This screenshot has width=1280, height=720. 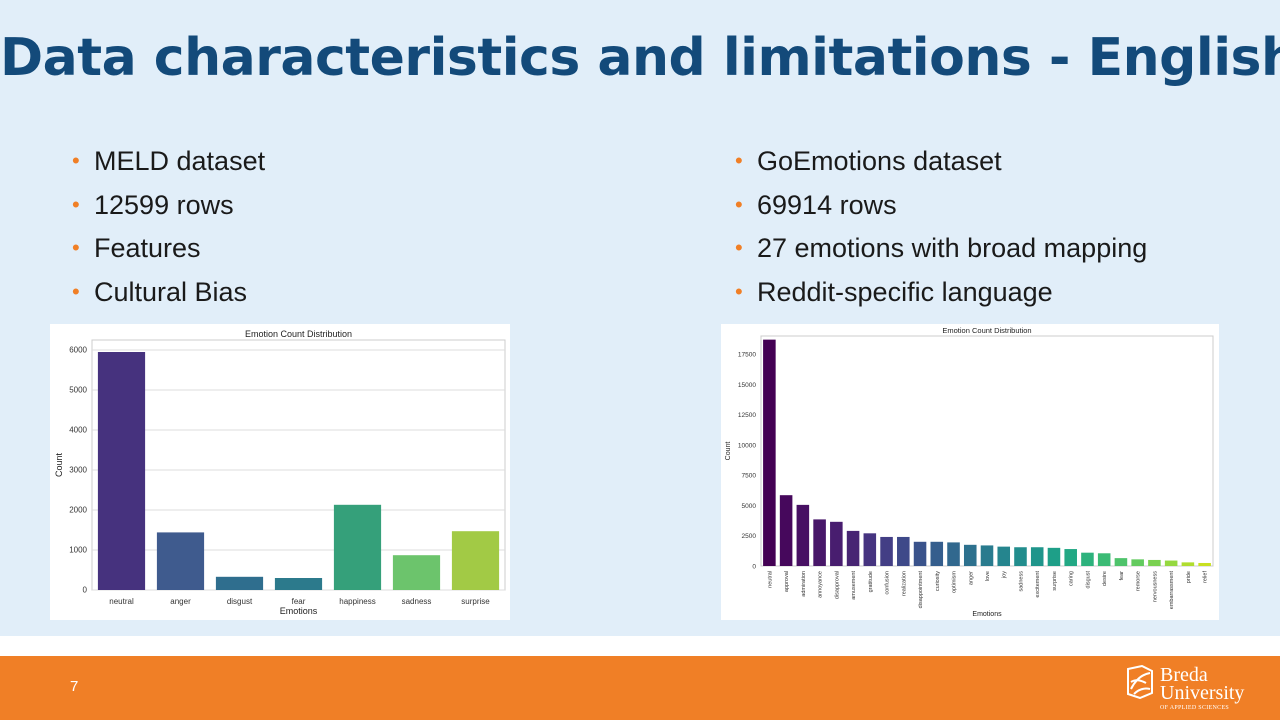 I want to click on bar-disappointment, so click(x=920, y=553).